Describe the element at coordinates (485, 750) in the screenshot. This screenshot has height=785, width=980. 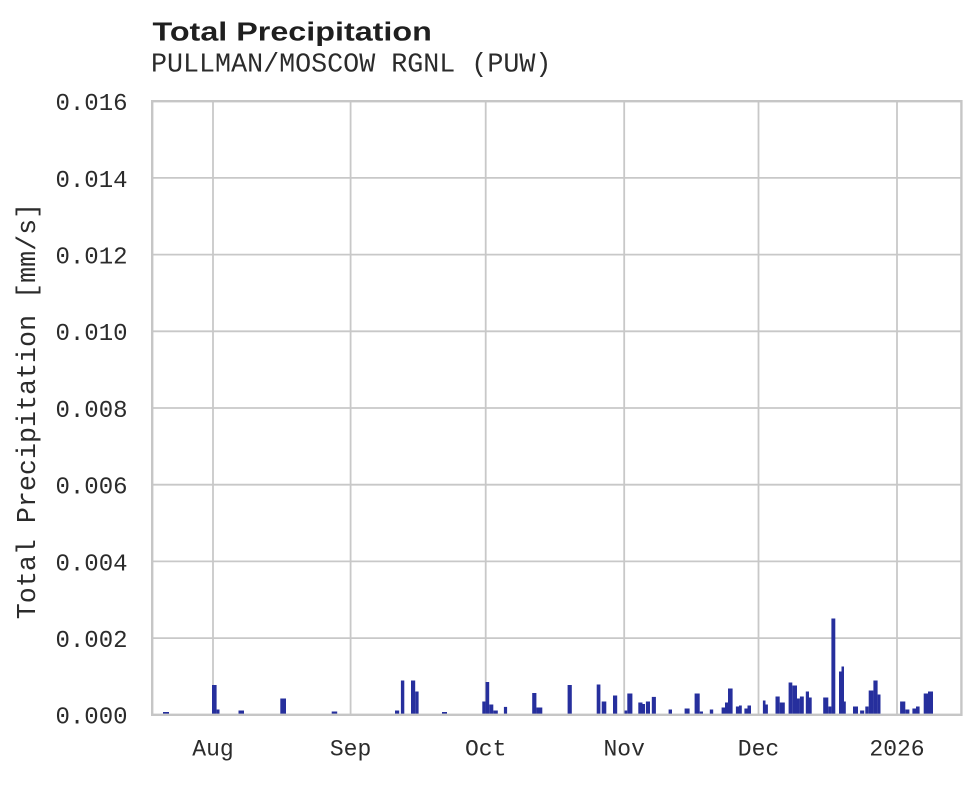
I see `svg-text: Oct` at that location.